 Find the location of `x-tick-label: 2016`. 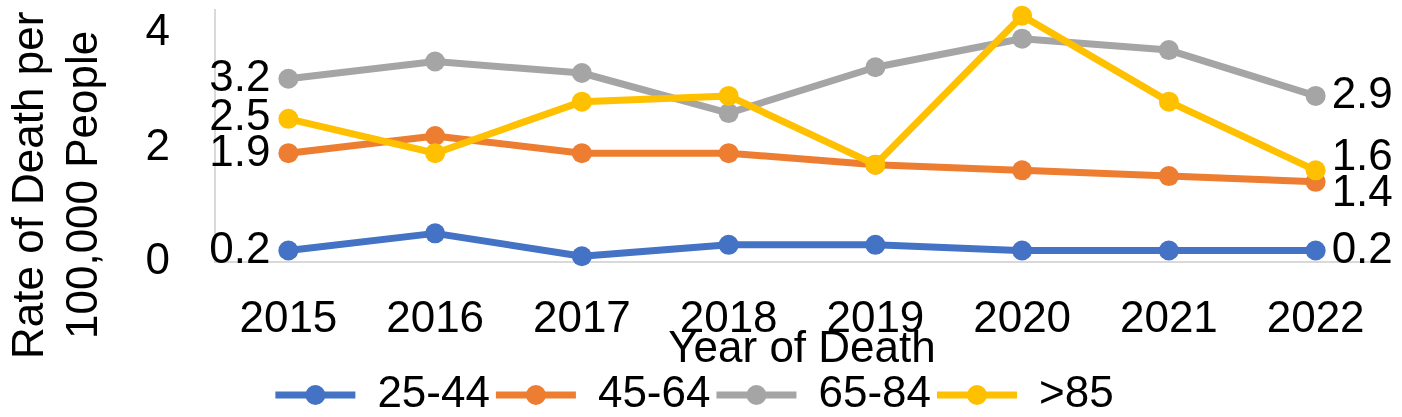

x-tick-label: 2016 is located at coordinates (435, 316).